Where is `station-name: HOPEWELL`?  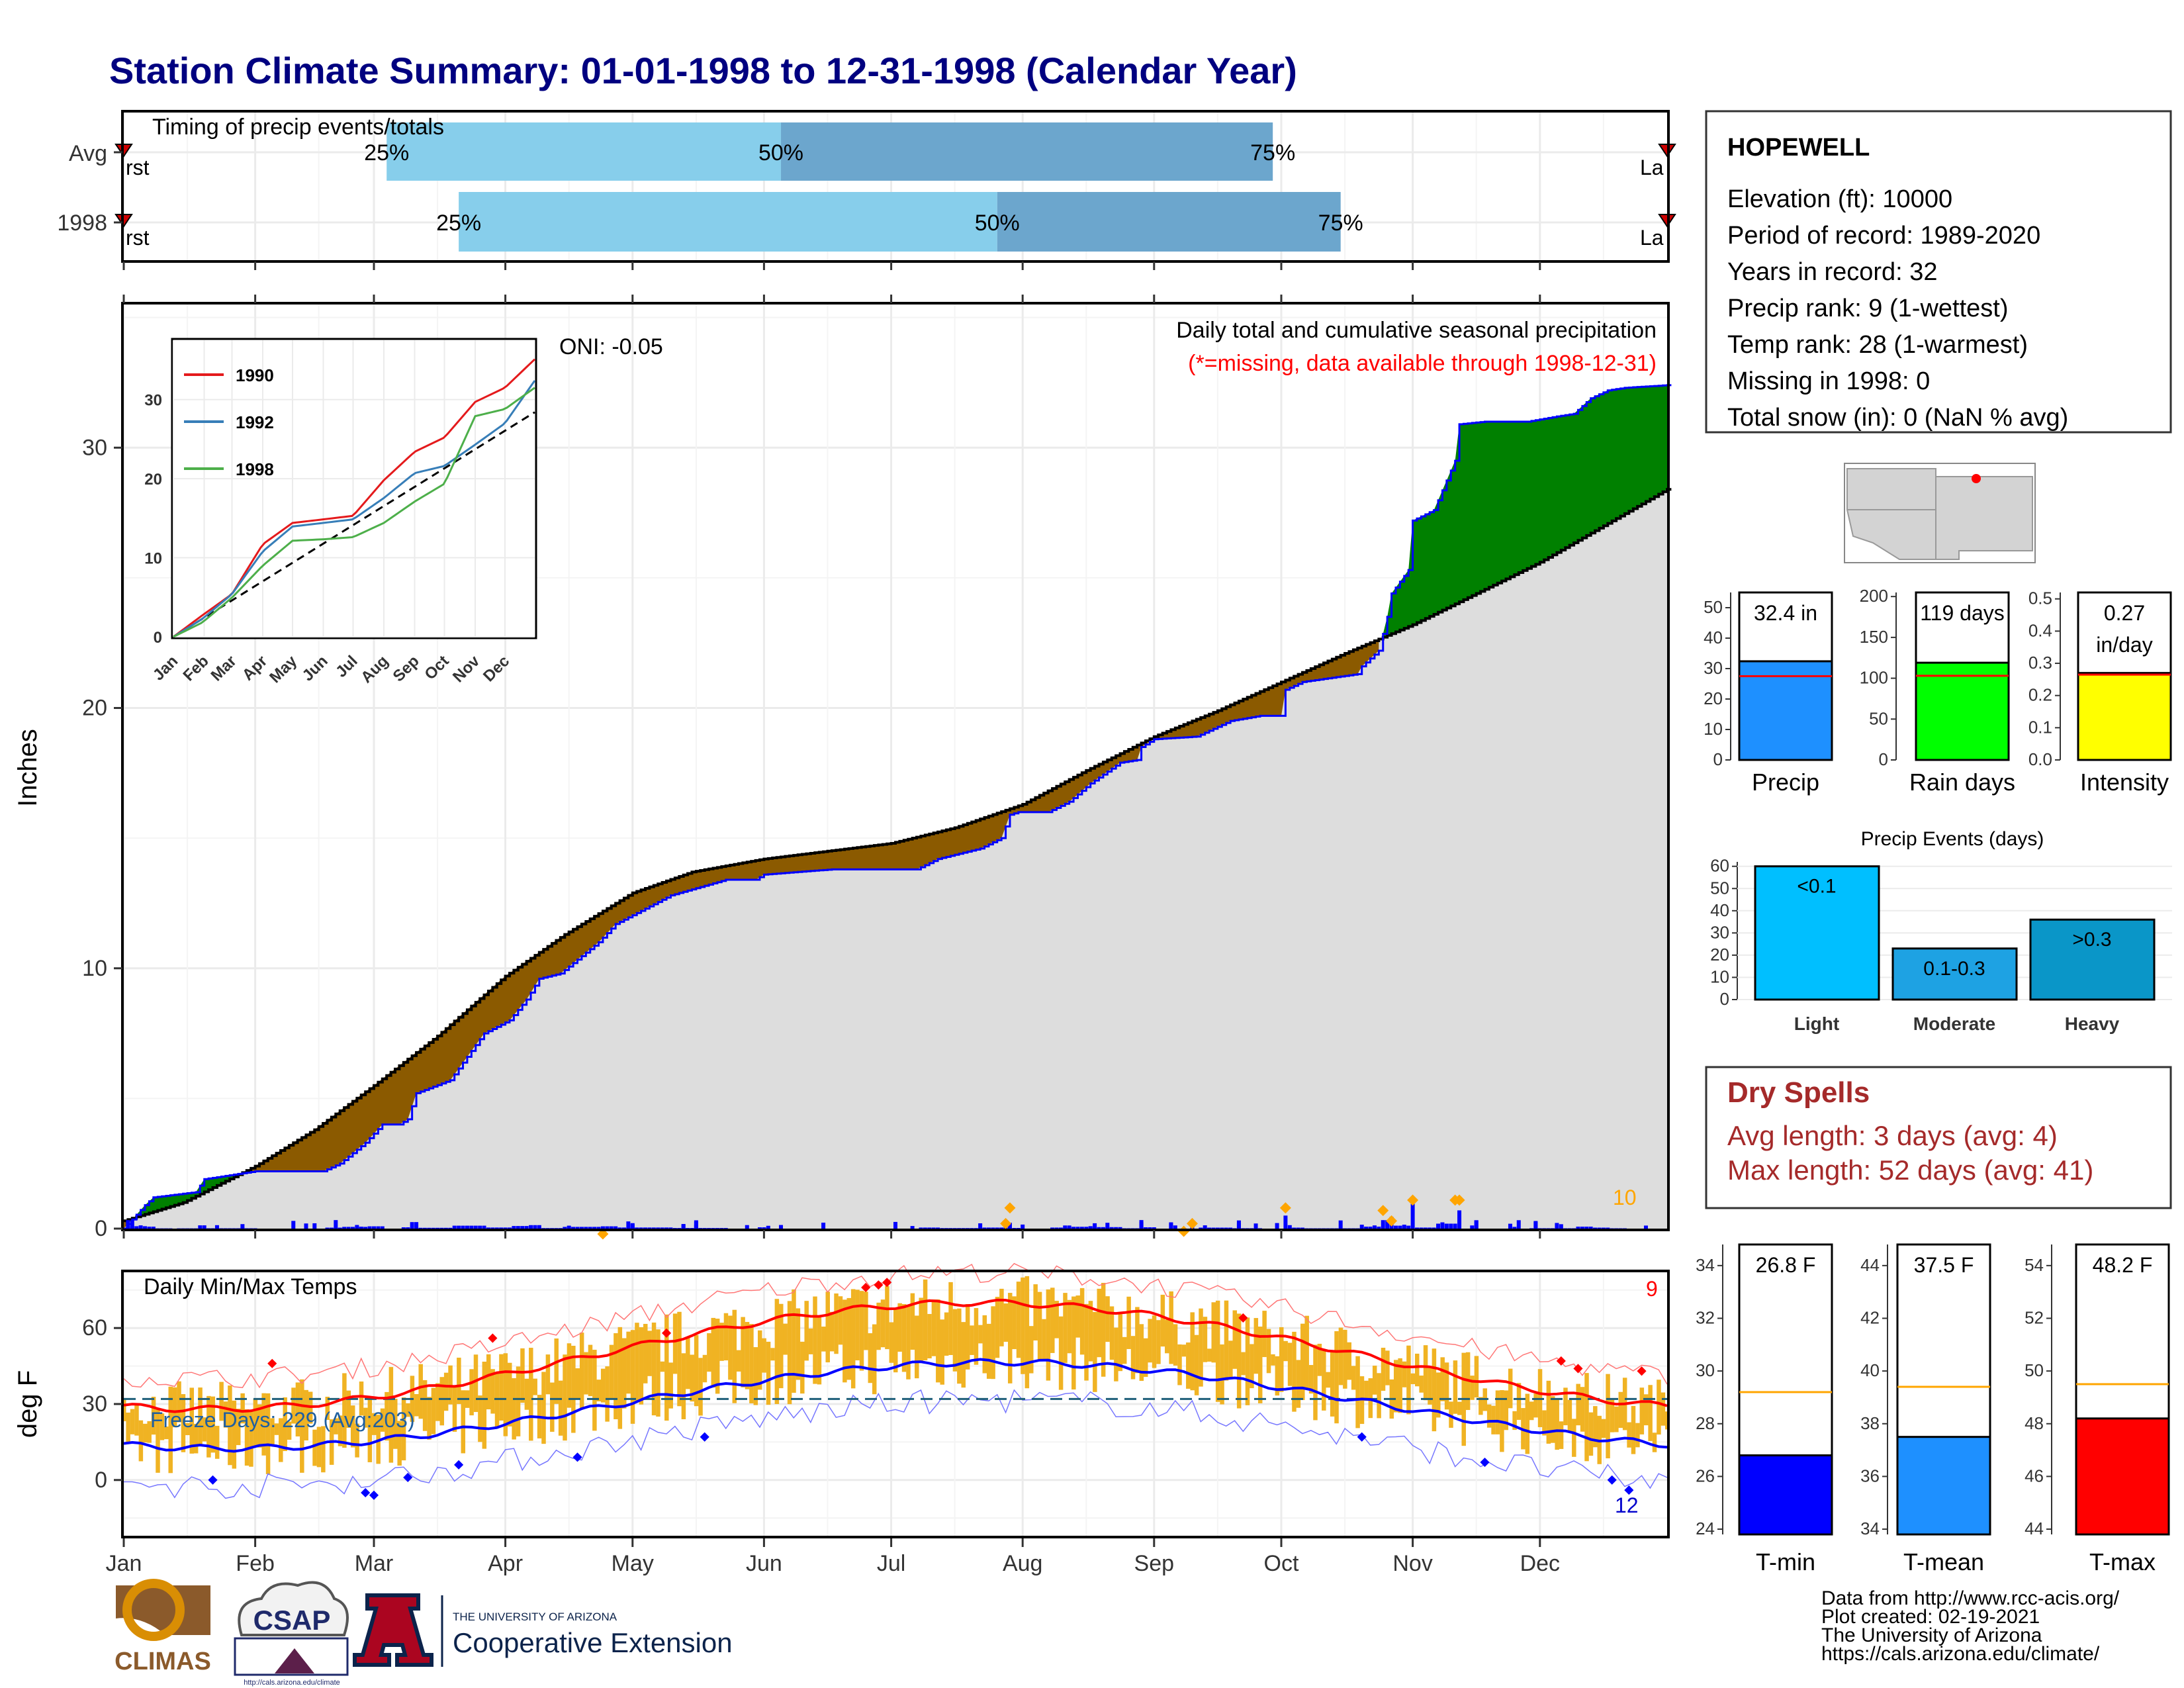 station-name: HOPEWELL is located at coordinates (1798, 148).